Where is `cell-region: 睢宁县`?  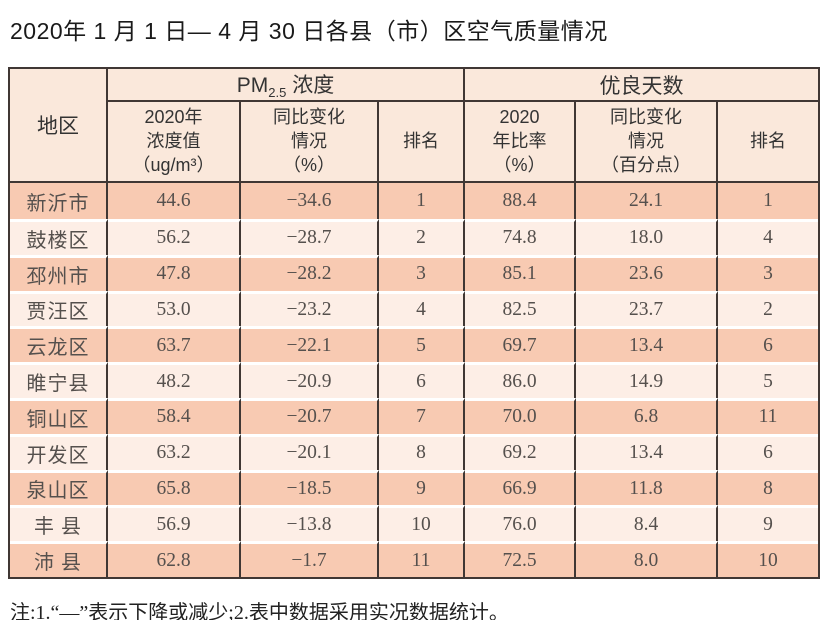
cell-region: 睢宁县 is located at coordinates (59, 380).